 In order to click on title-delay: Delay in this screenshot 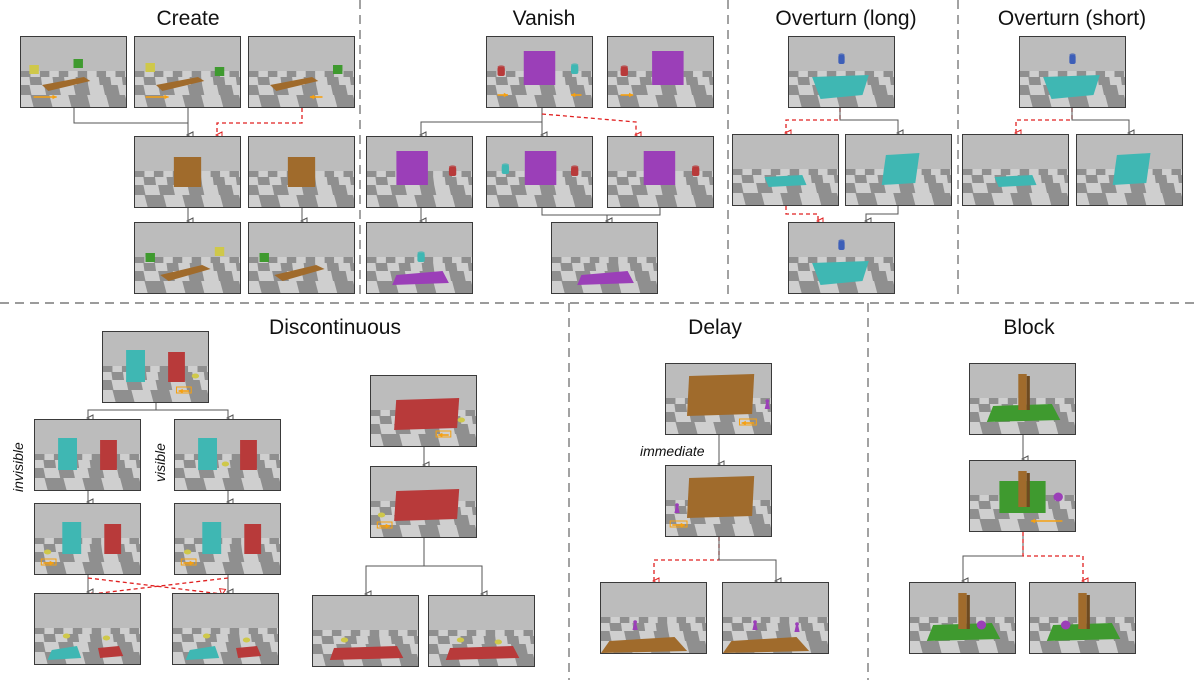, I will do `click(715, 327)`.